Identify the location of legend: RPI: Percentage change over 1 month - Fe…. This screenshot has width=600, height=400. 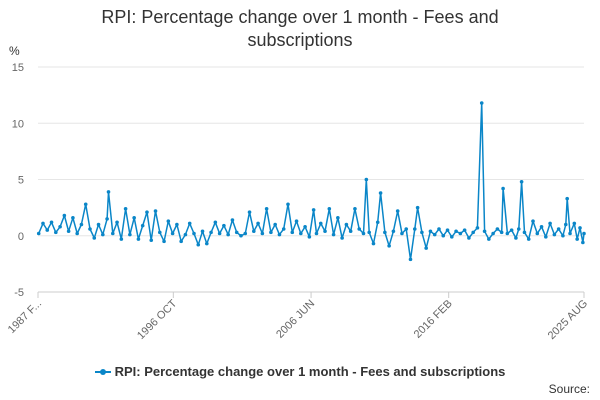
(300, 372).